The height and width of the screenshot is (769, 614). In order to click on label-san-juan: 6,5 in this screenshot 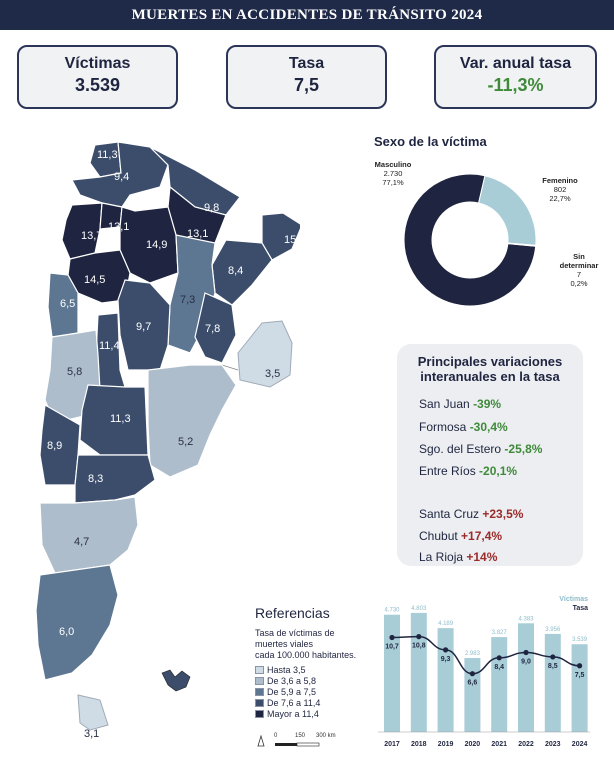, I will do `click(67, 304)`.